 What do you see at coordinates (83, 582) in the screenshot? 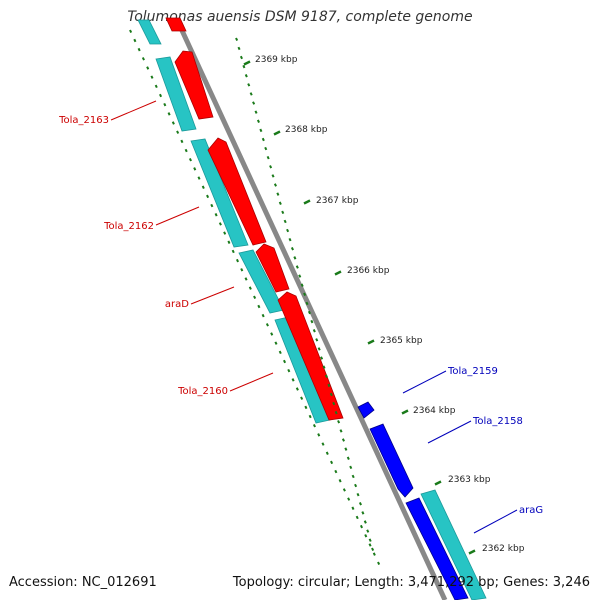
I see `accession-text: Accession: NC_012691` at bounding box center [83, 582].